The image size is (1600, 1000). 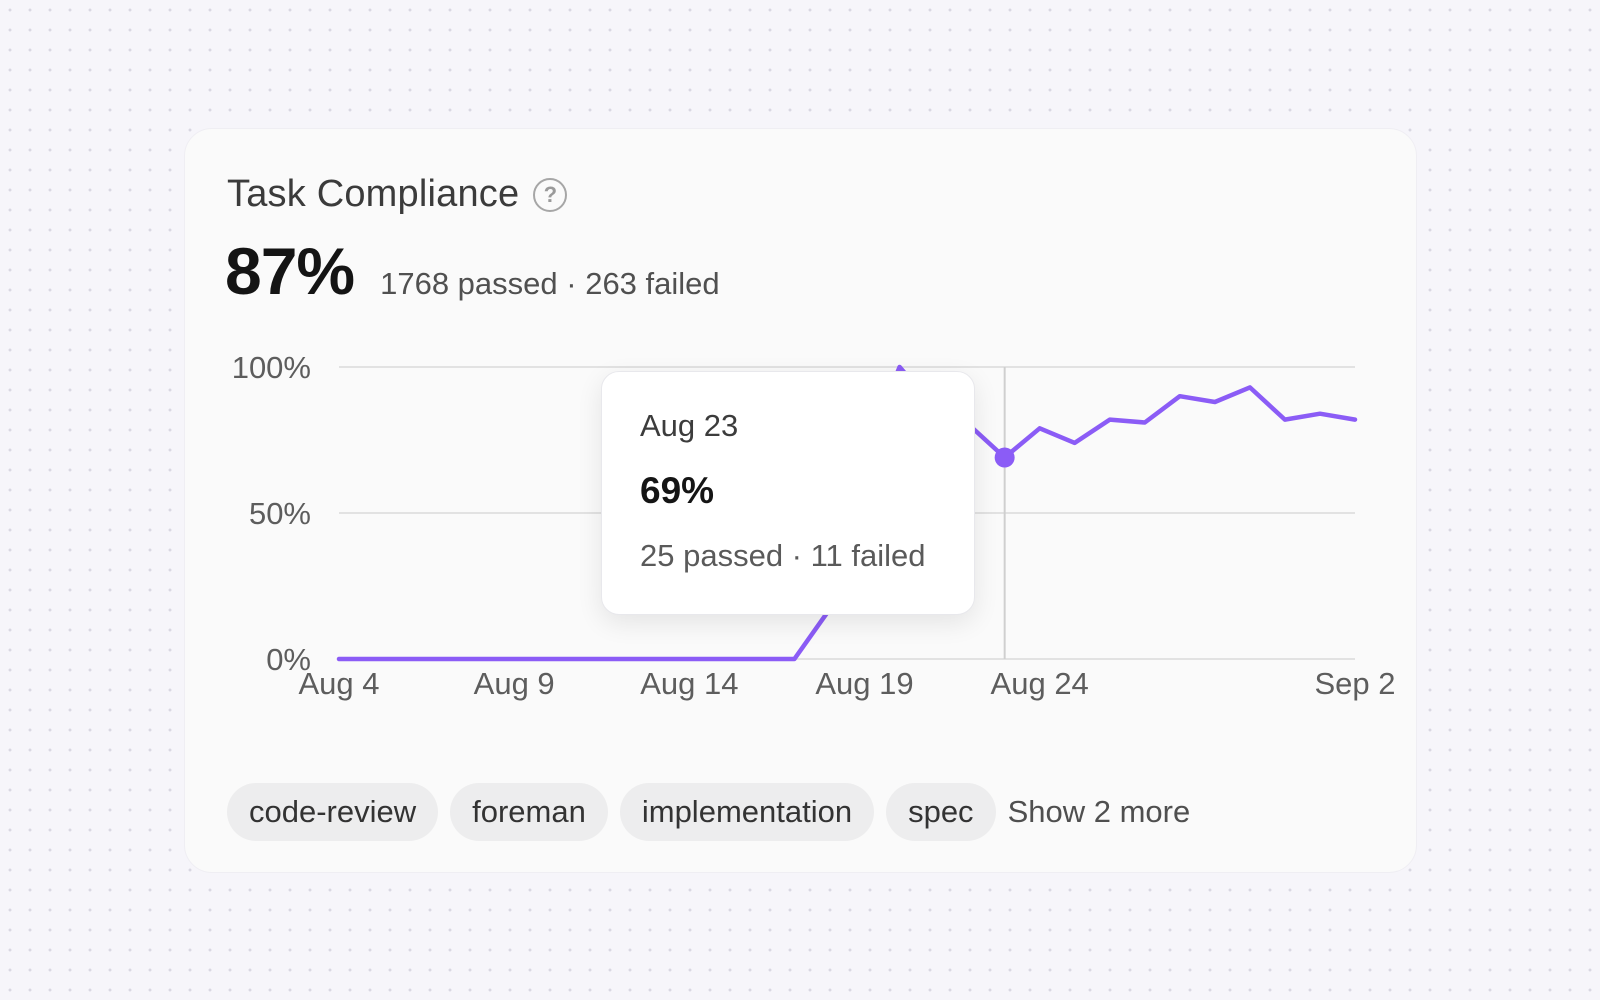 What do you see at coordinates (1099, 811) in the screenshot?
I see `show-more-link: Show 2 more` at bounding box center [1099, 811].